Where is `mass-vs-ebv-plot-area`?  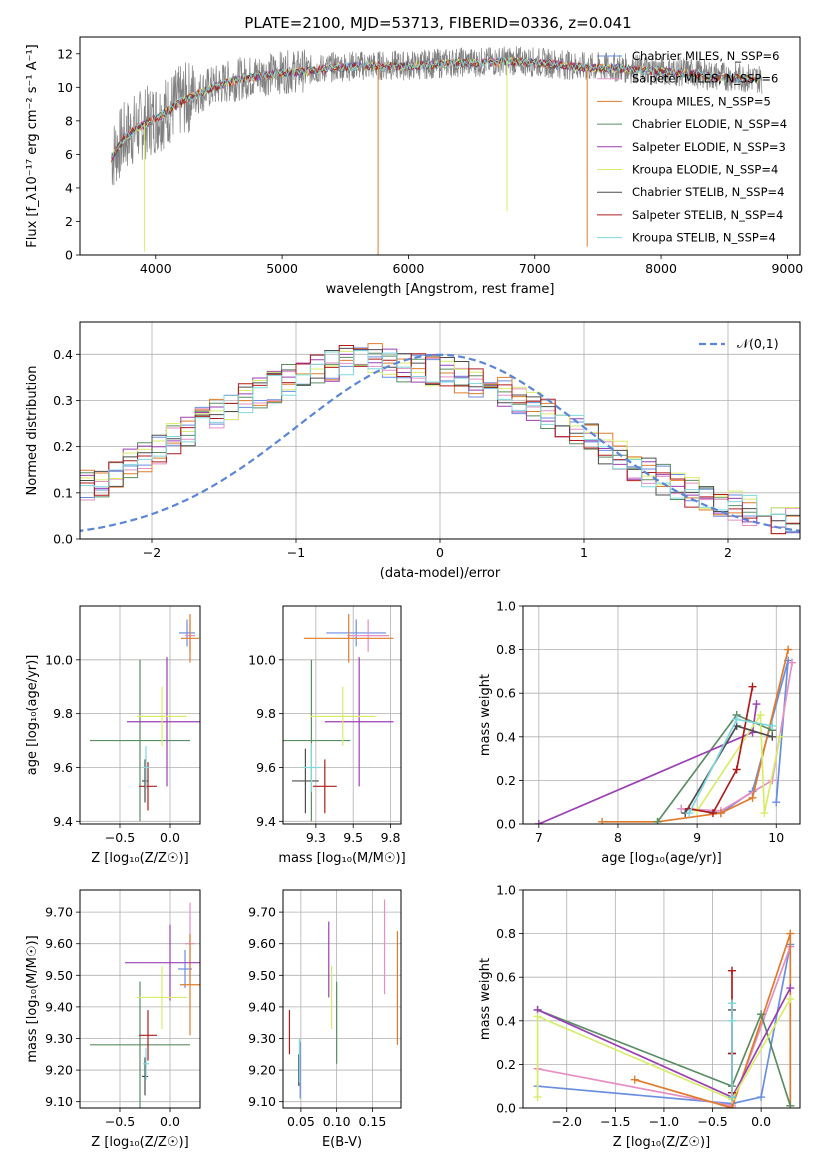 mass-vs-ebv-plot-area is located at coordinates (343, 999).